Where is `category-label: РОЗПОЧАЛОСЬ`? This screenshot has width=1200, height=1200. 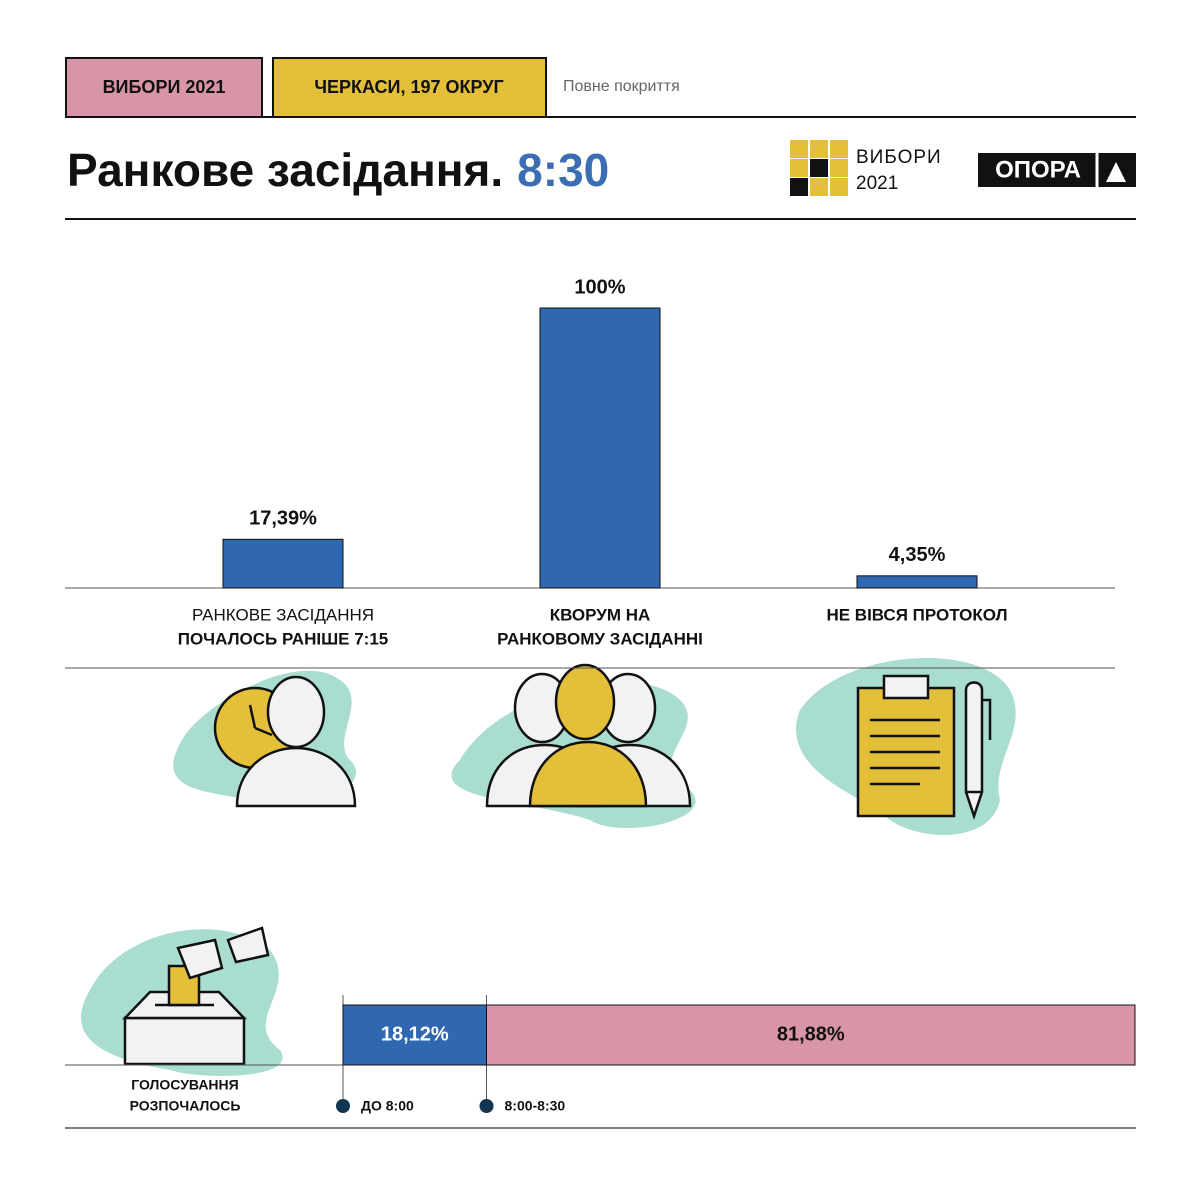 category-label: РОЗПОЧАЛОСЬ is located at coordinates (185, 1106).